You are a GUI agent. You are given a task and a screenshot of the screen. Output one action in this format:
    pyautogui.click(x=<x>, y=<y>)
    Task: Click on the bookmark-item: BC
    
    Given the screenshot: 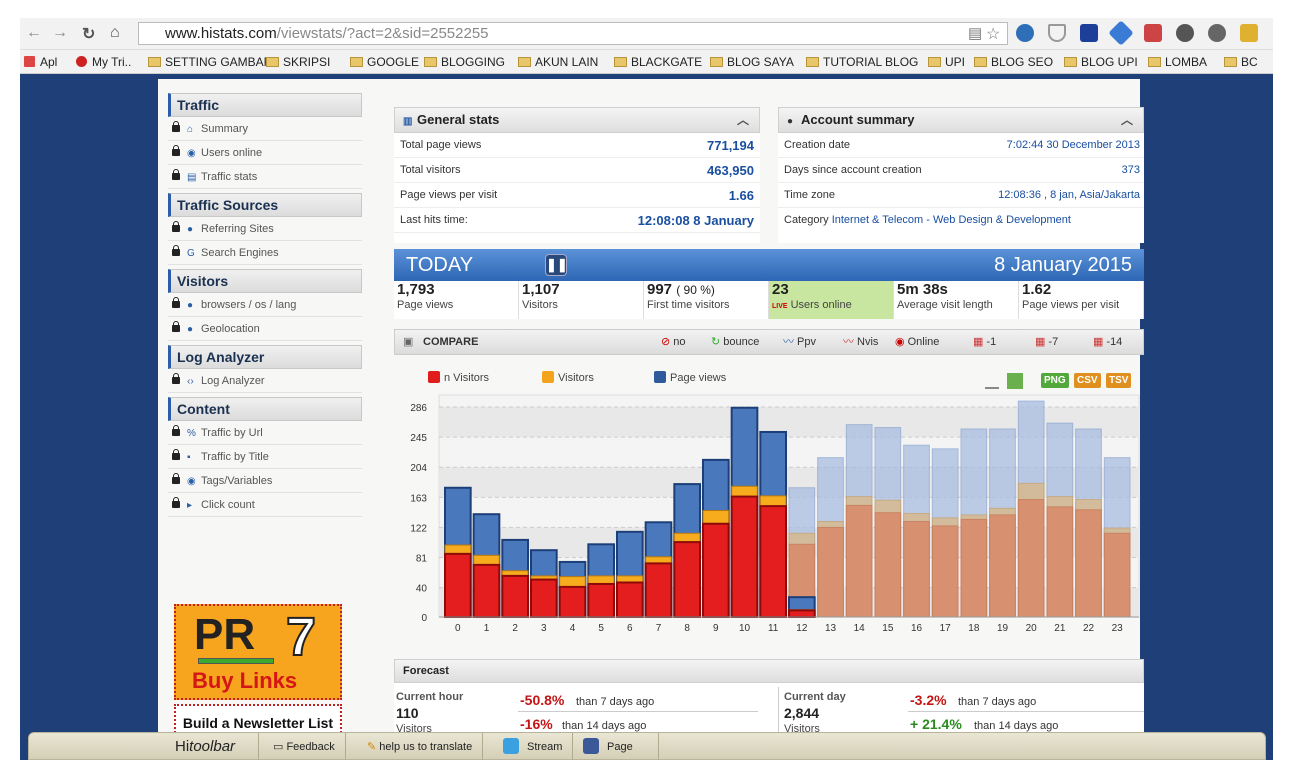 What is the action you would take?
    pyautogui.click(x=1241, y=62)
    